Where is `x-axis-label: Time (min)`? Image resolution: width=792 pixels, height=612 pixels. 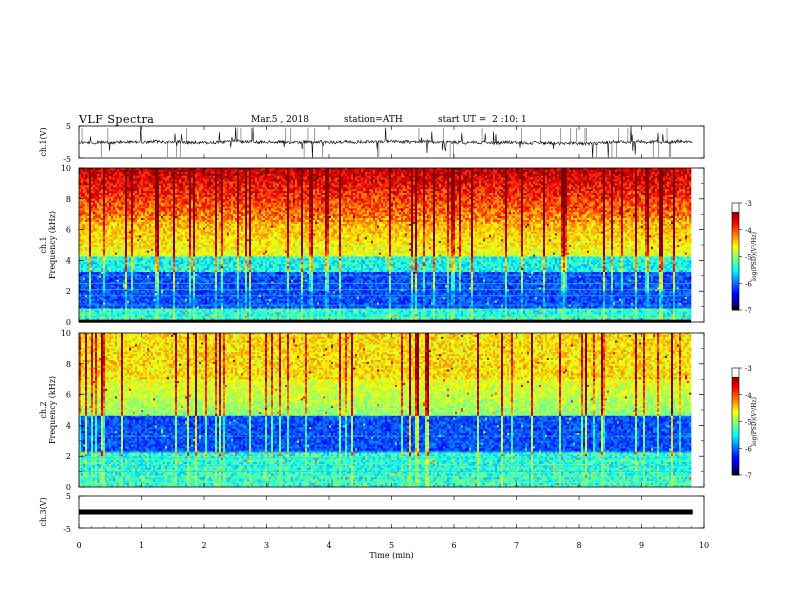 x-axis-label: Time (min) is located at coordinates (391, 555).